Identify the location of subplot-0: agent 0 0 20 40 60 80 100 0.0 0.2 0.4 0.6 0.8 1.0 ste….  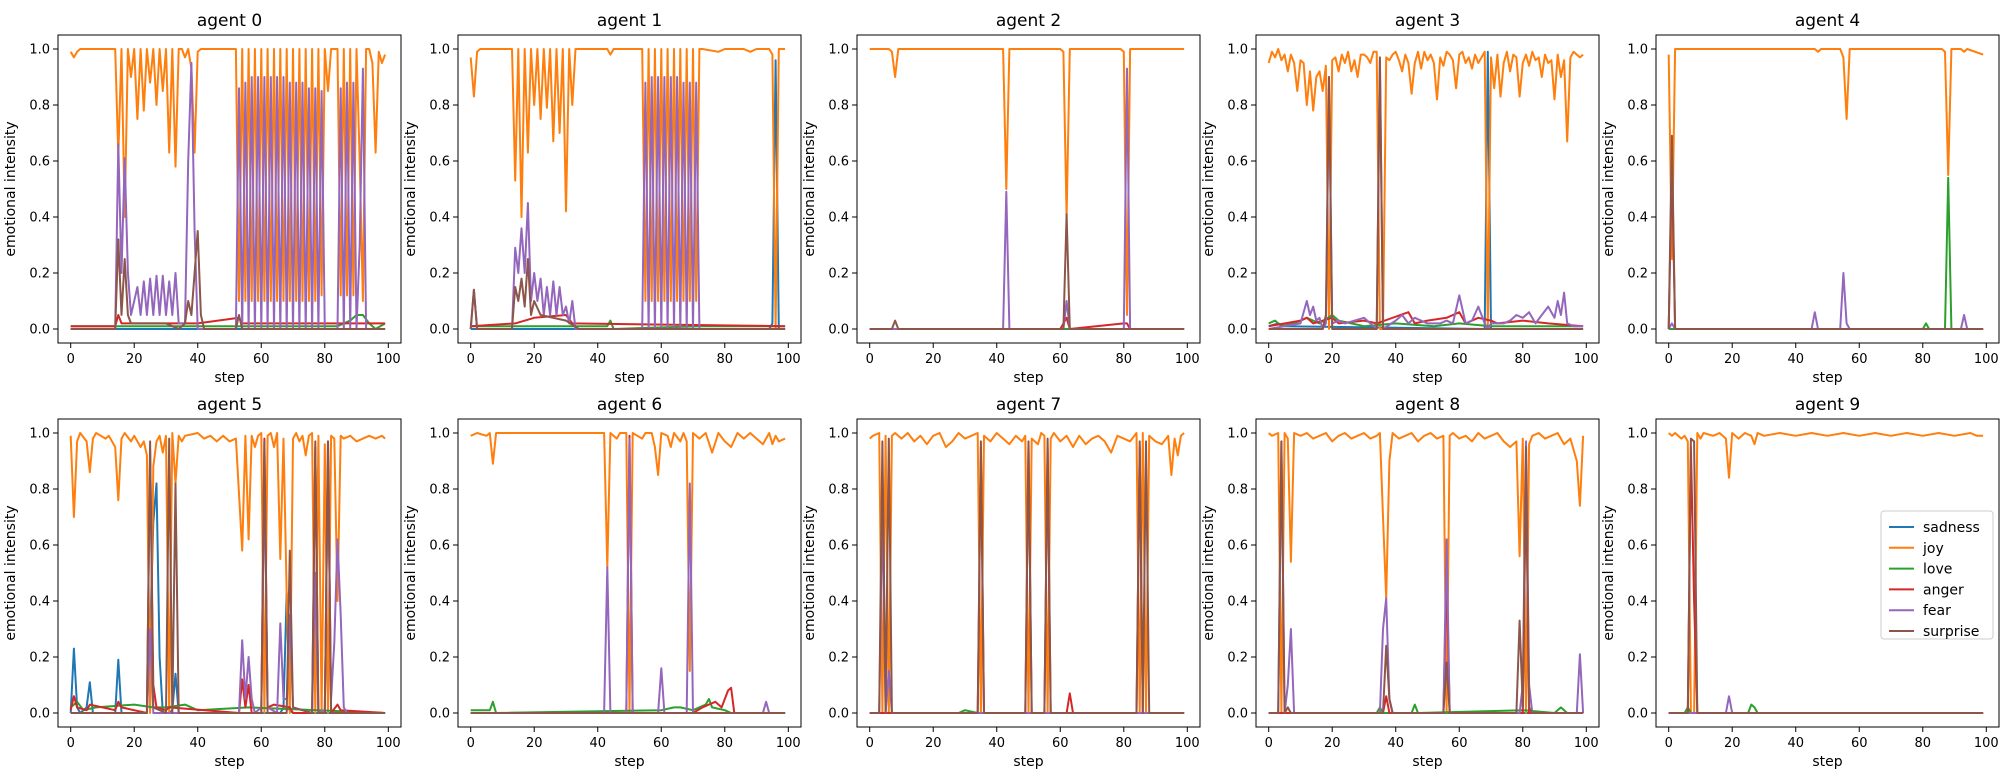
(202, 198).